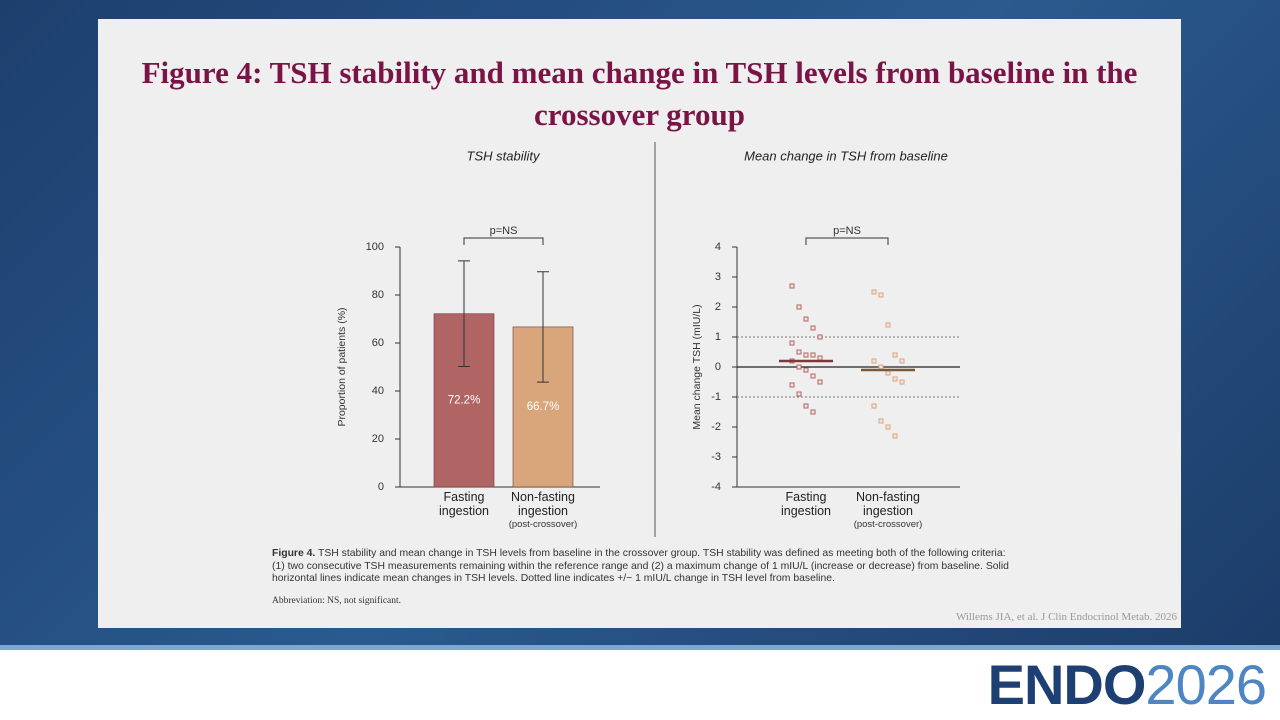 Image resolution: width=1280 pixels, height=720 pixels. What do you see at coordinates (718, 337) in the screenshot?
I see `y-tick-label: 1` at bounding box center [718, 337].